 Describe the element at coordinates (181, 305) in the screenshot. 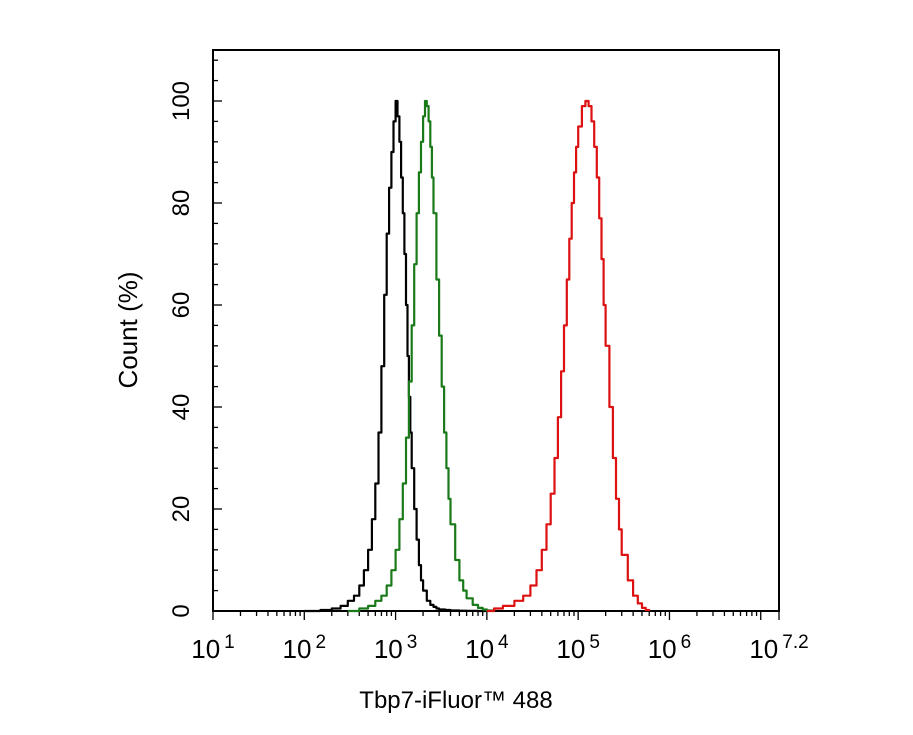

I see `y-tick-label: 60` at that location.